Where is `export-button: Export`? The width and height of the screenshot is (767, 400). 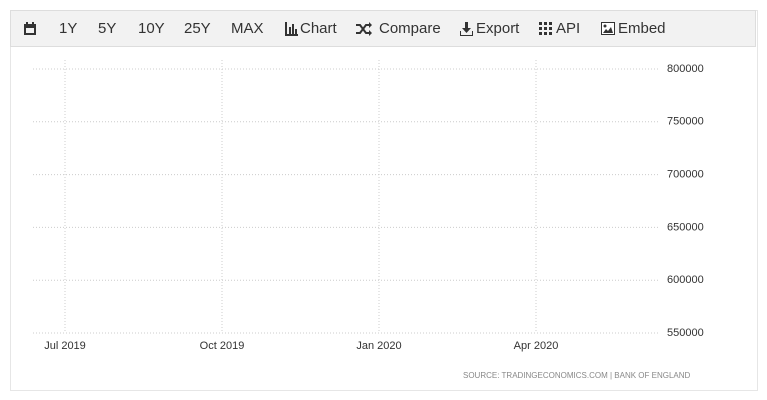
export-button: Export is located at coordinates (498, 28).